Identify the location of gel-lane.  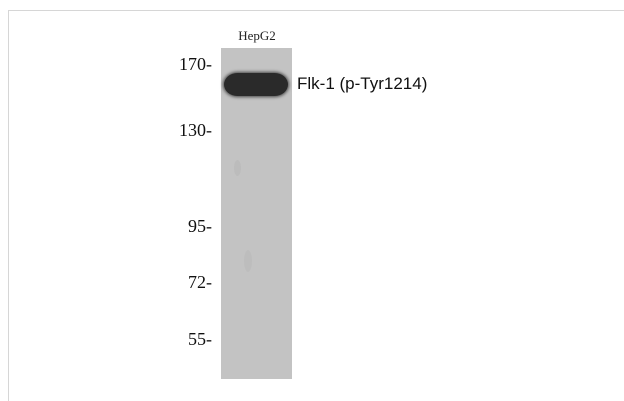
(256, 213).